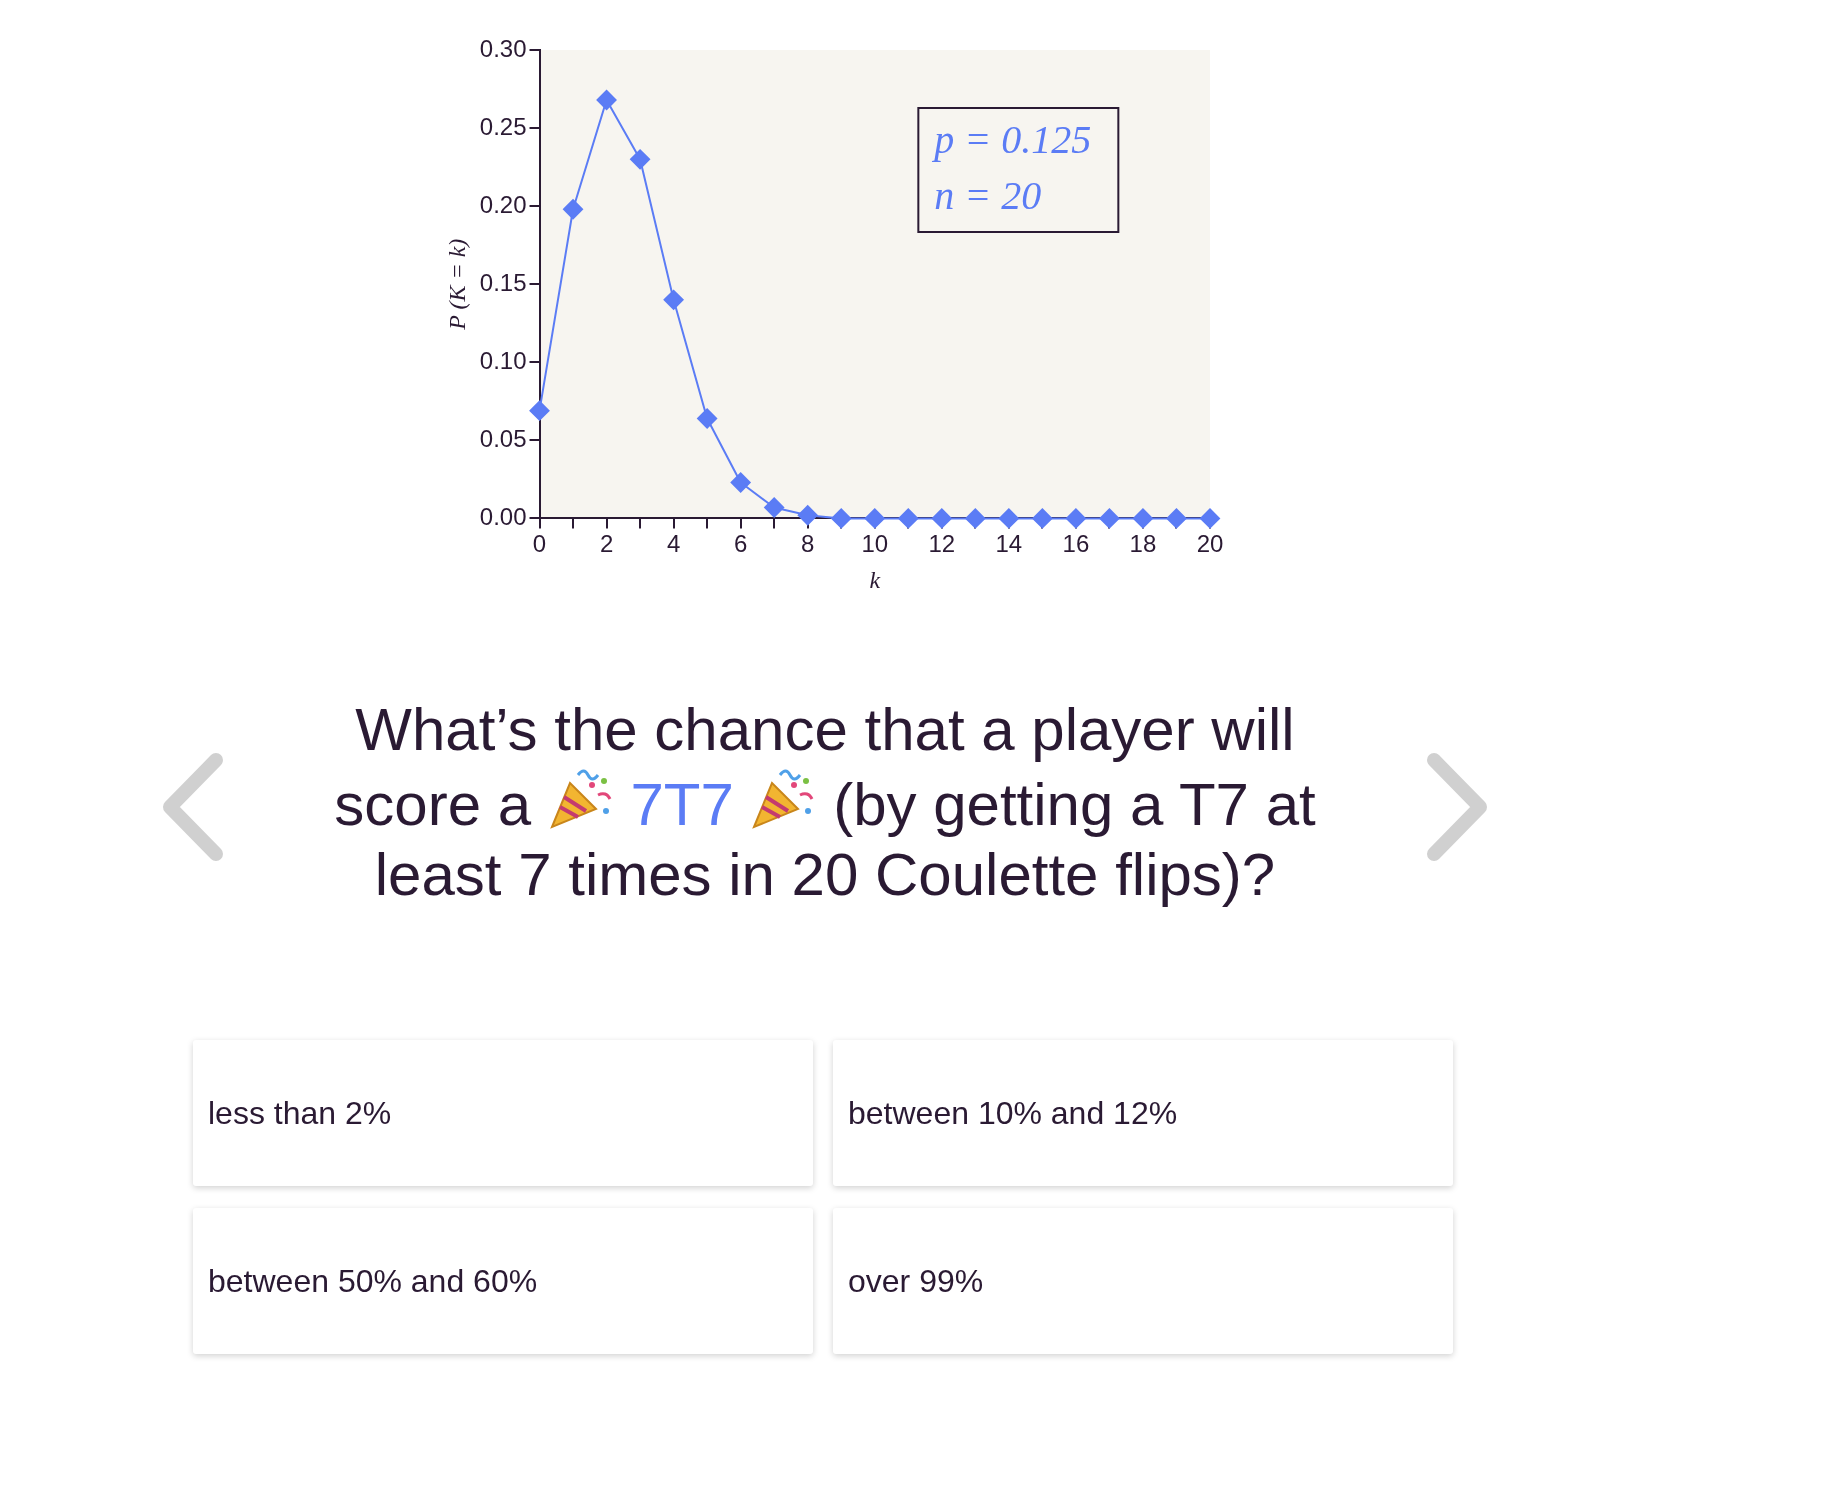 Image resolution: width=1822 pixels, height=1510 pixels. What do you see at coordinates (682, 804) in the screenshot?
I see `text: 7T7` at bounding box center [682, 804].